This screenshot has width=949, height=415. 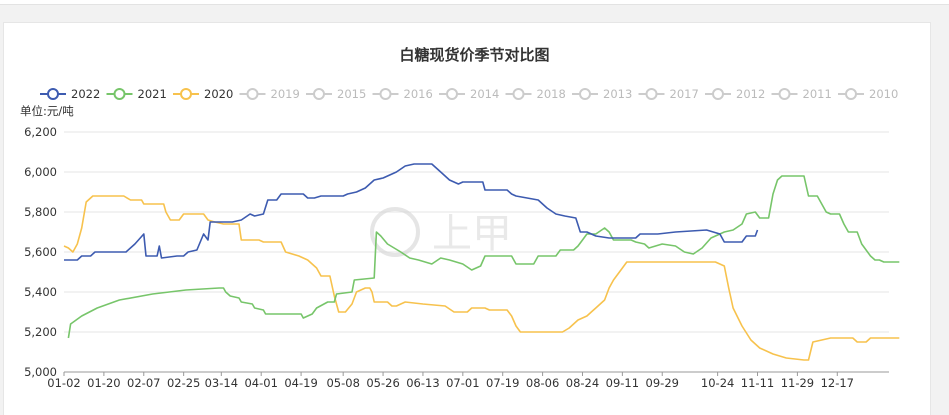 What do you see at coordinates (40, 172) in the screenshot?
I see `y-tick-label: 6,000` at bounding box center [40, 172].